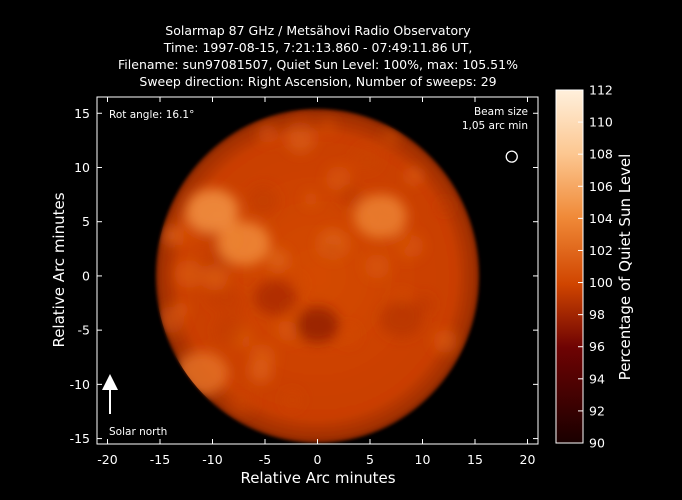 This screenshot has height=500, width=682. What do you see at coordinates (601, 122) in the screenshot?
I see `colorbar-tick-label: 110` at bounding box center [601, 122].